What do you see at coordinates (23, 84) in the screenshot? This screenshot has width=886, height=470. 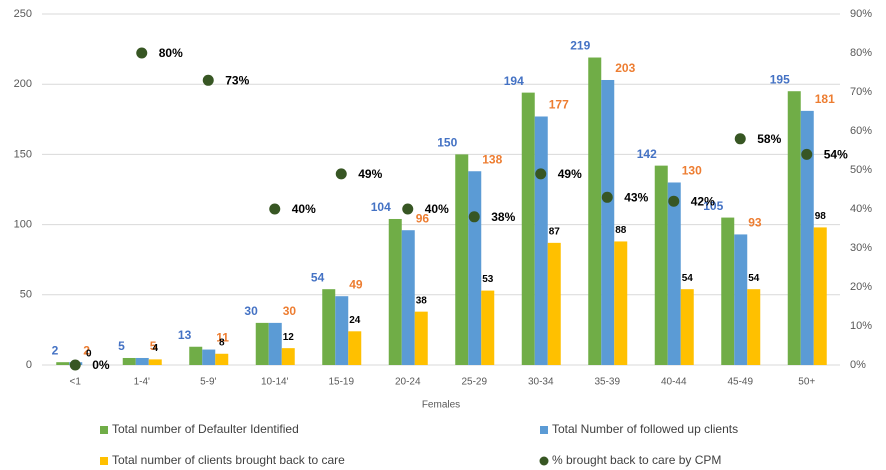 I see `y-tick-label: 200` at bounding box center [23, 84].